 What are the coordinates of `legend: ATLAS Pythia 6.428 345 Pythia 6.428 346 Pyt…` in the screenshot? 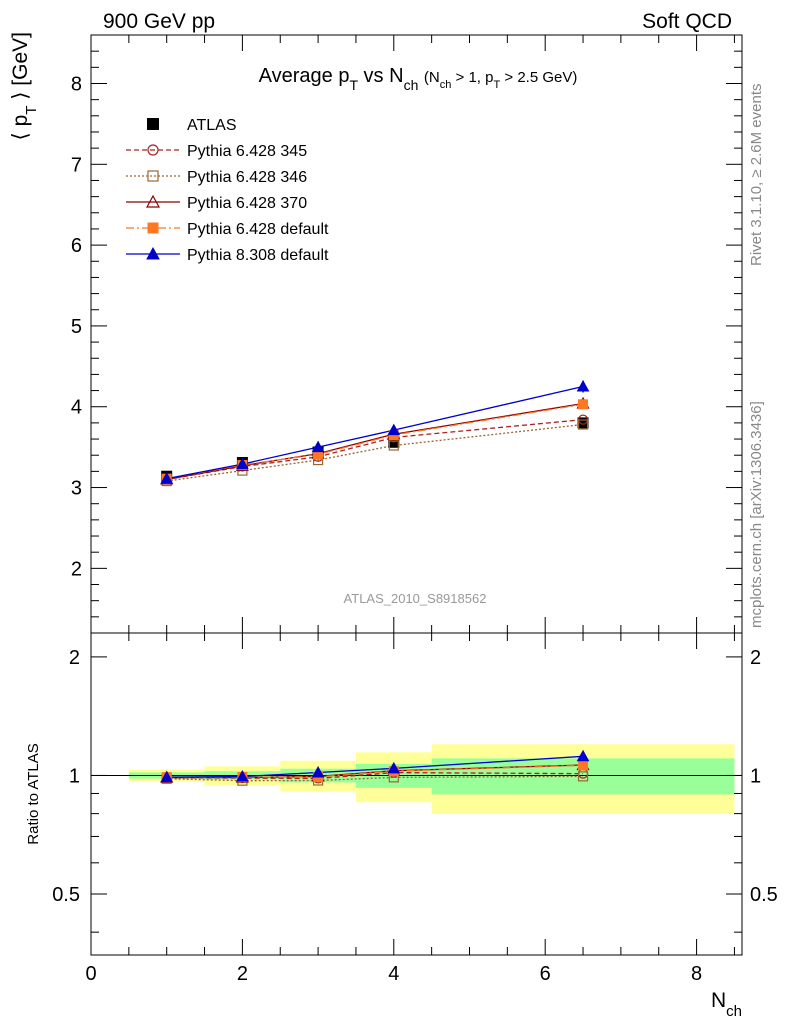 It's located at (227, 190).